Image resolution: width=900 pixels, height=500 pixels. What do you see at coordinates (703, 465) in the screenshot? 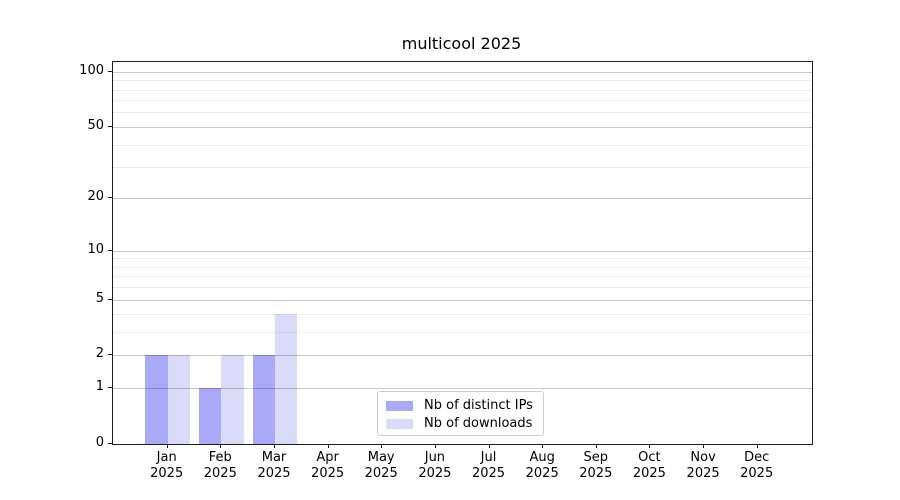
I see `xtick-label-nov: Nov 2025` at bounding box center [703, 465].